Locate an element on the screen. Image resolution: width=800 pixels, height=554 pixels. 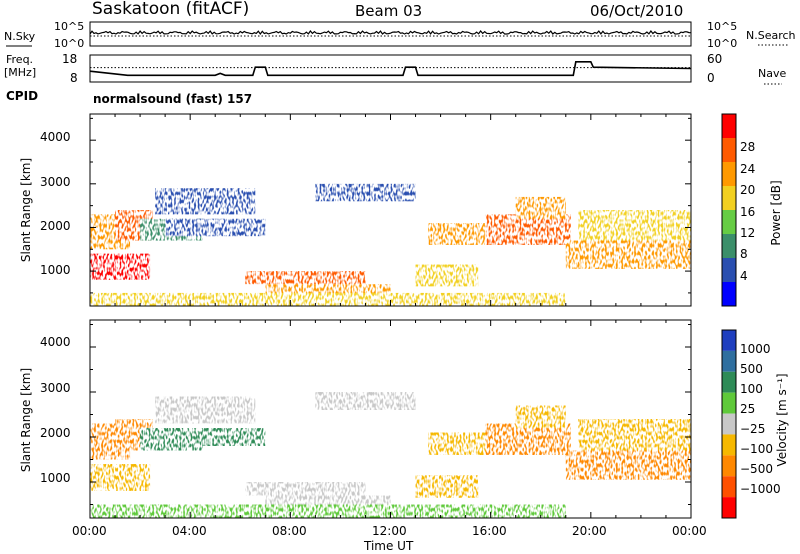
vel-cb-tick-neg100: −100 is located at coordinates (756, 449).